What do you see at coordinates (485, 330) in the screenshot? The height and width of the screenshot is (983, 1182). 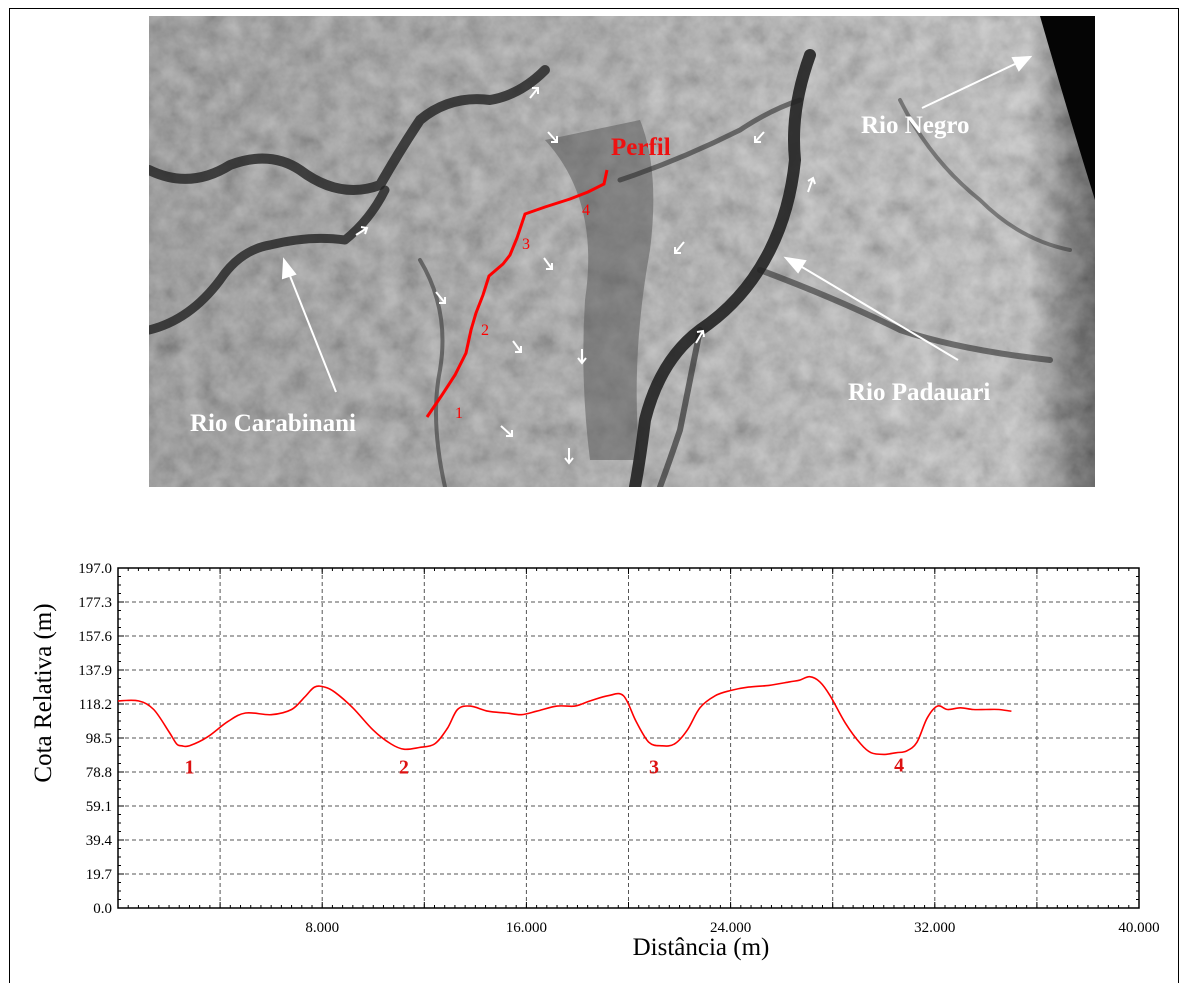 I see `profile-marker-2: 2` at bounding box center [485, 330].